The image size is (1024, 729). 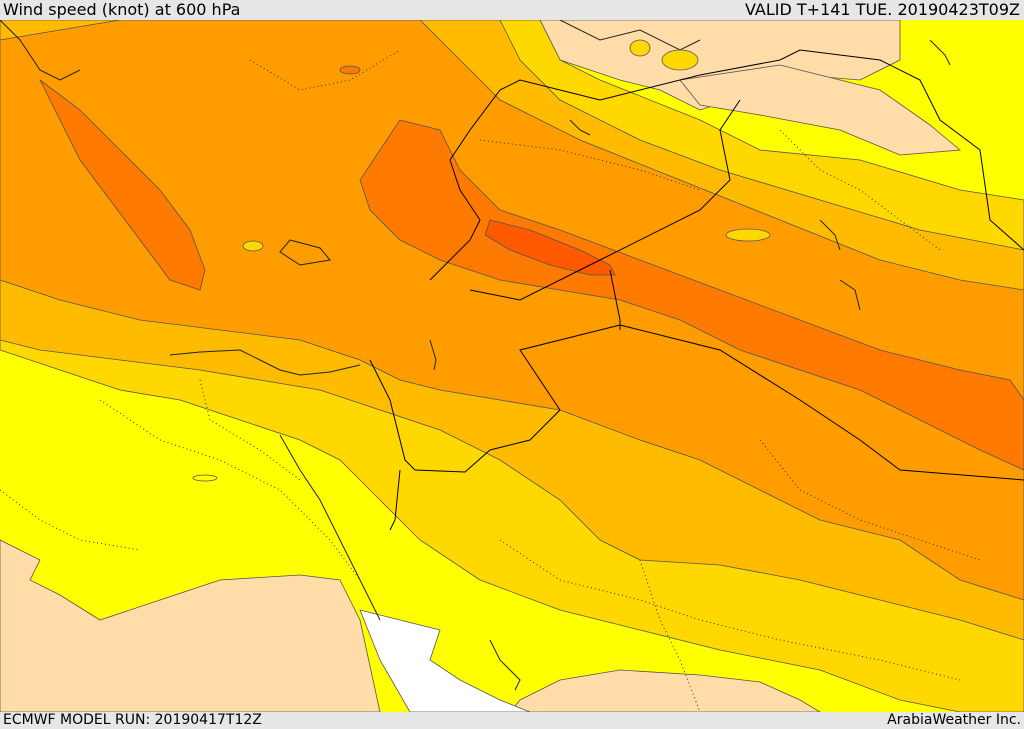 I want to click on missing-data-area, so click(x=445, y=660).